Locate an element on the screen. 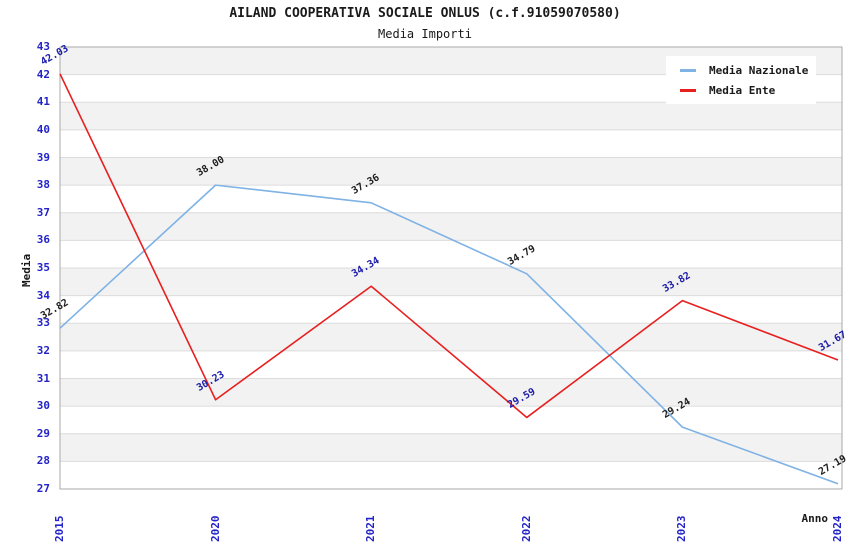  y-tick-label: 34 is located at coordinates (43, 295).